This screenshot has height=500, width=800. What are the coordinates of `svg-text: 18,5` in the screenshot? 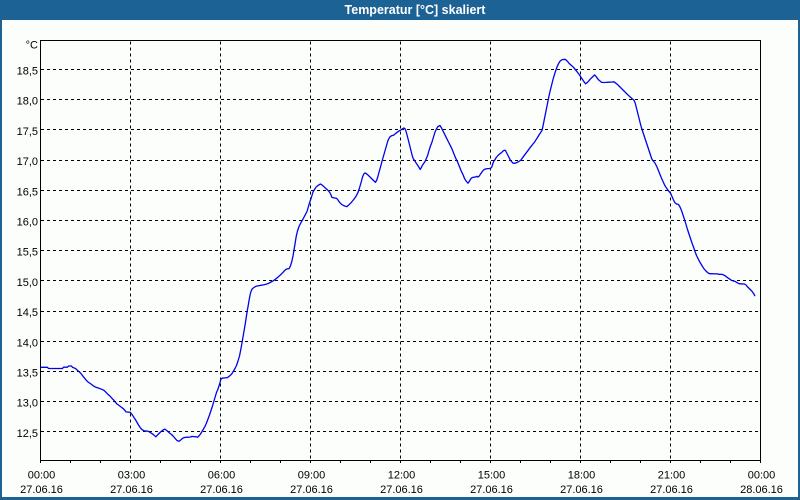 It's located at (27, 72).